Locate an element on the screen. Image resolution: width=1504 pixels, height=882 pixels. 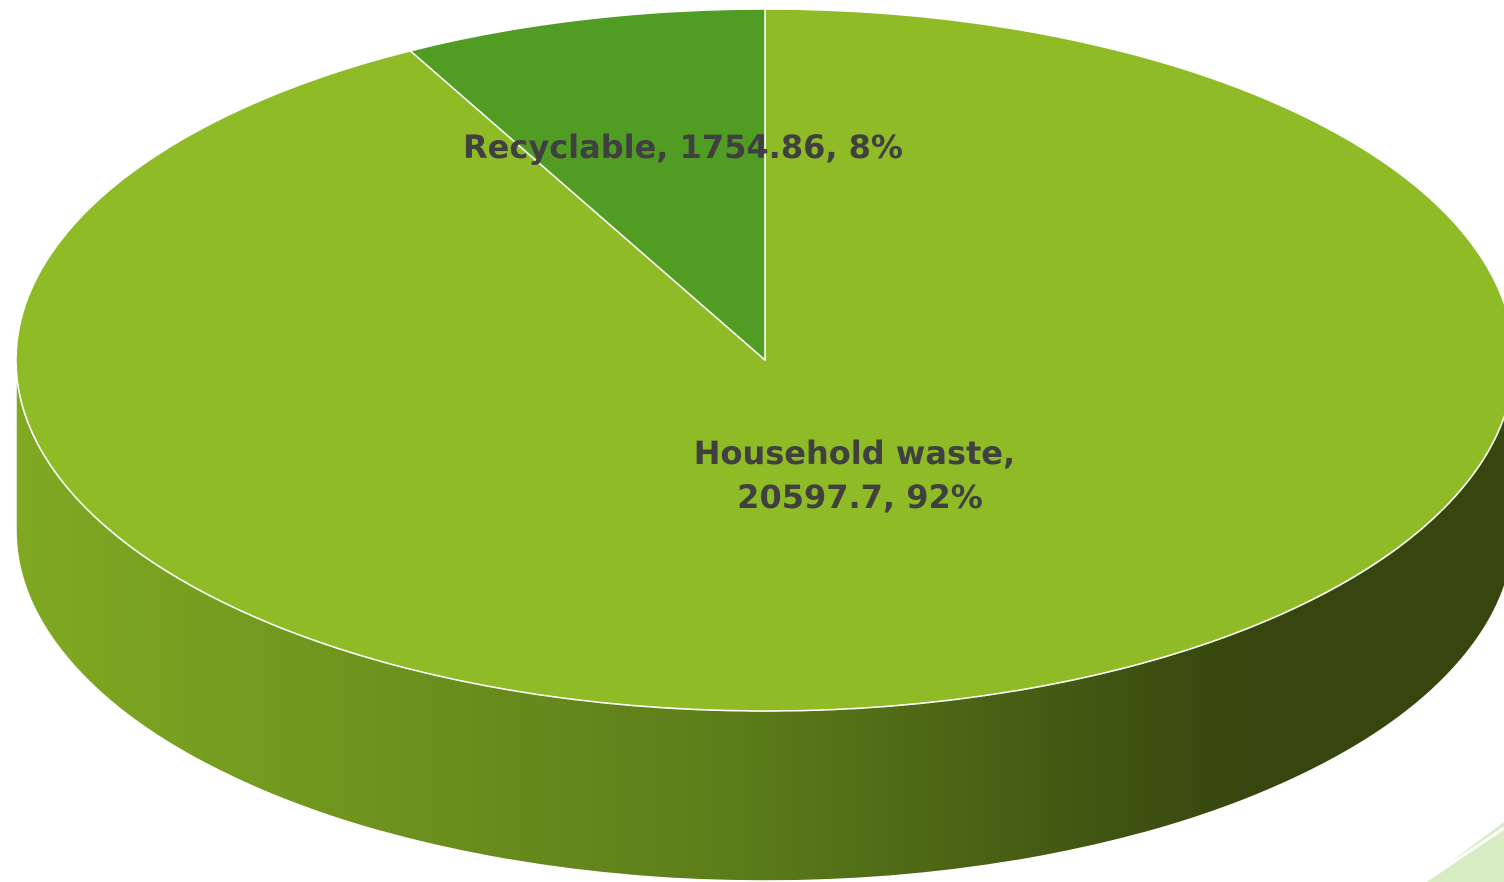
data-label-household-waste: Household waste, 20597.7, 92% is located at coordinates (860, 475).